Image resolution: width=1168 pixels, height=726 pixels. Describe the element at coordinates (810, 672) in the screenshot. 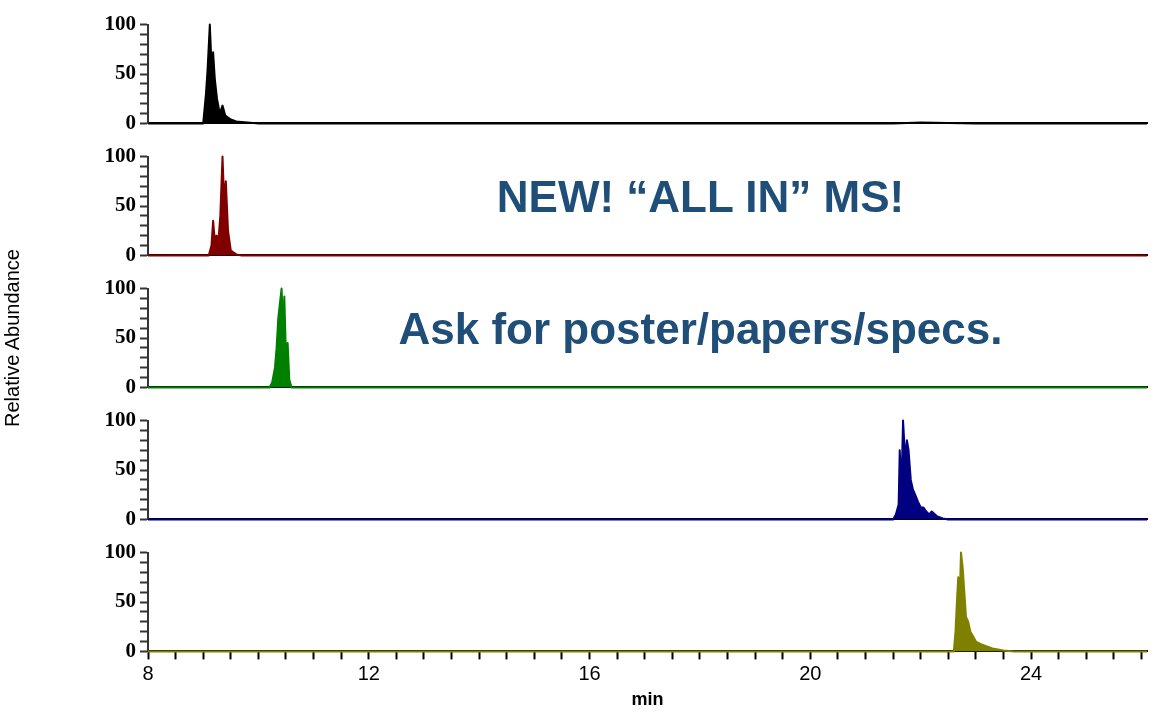

I see `x-tick-label: 20` at that location.